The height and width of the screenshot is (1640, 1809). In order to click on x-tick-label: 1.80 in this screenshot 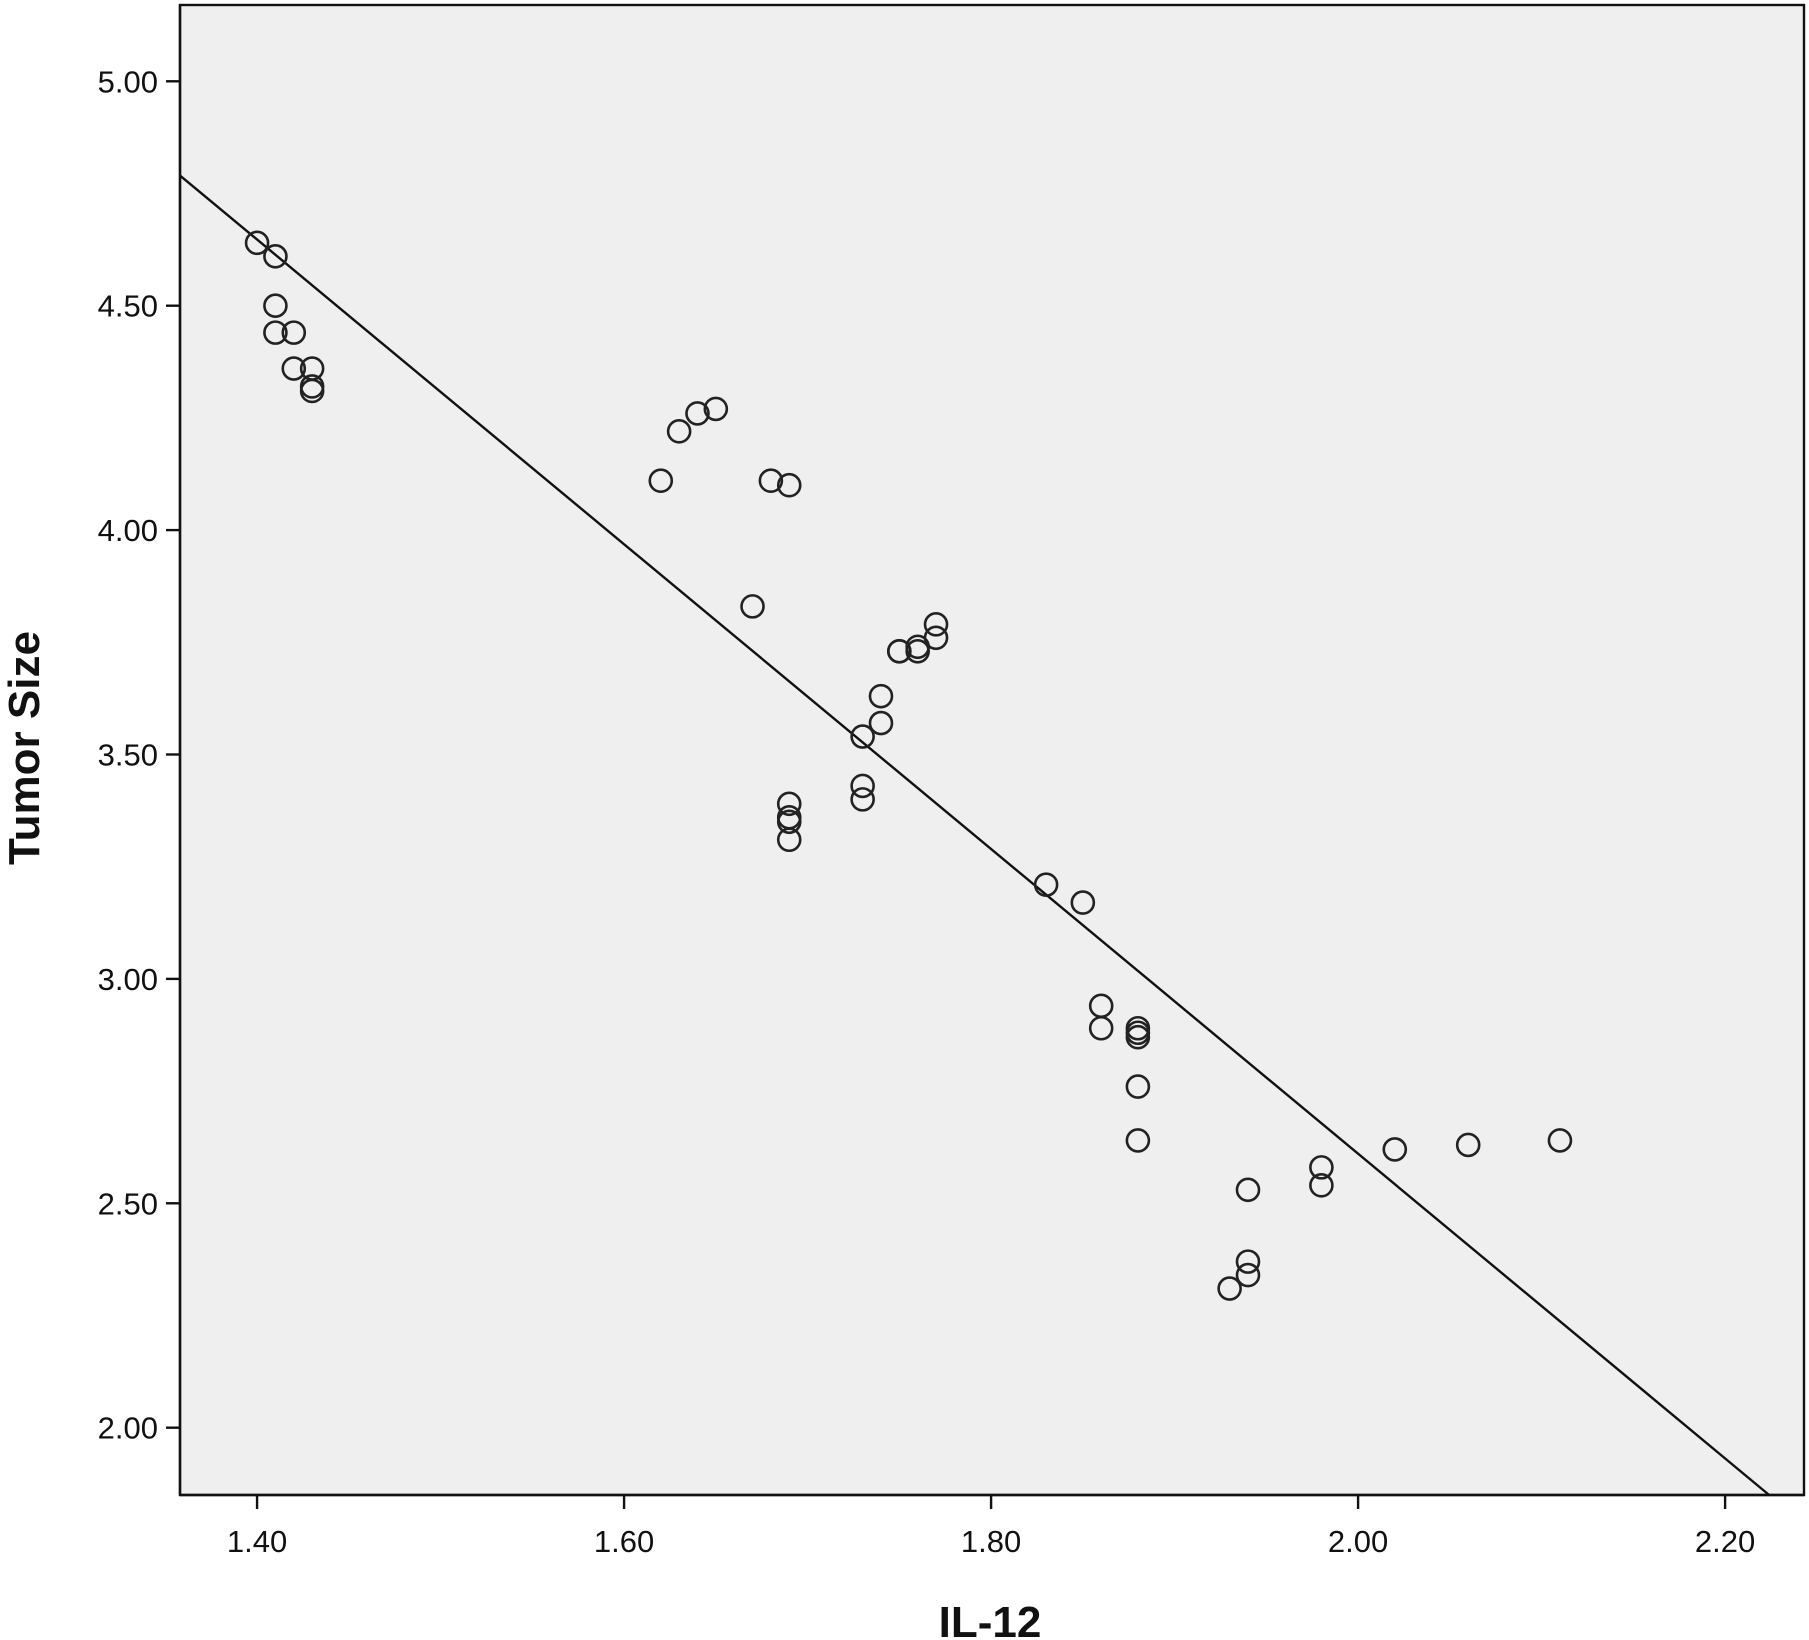, I will do `click(991, 1541)`.